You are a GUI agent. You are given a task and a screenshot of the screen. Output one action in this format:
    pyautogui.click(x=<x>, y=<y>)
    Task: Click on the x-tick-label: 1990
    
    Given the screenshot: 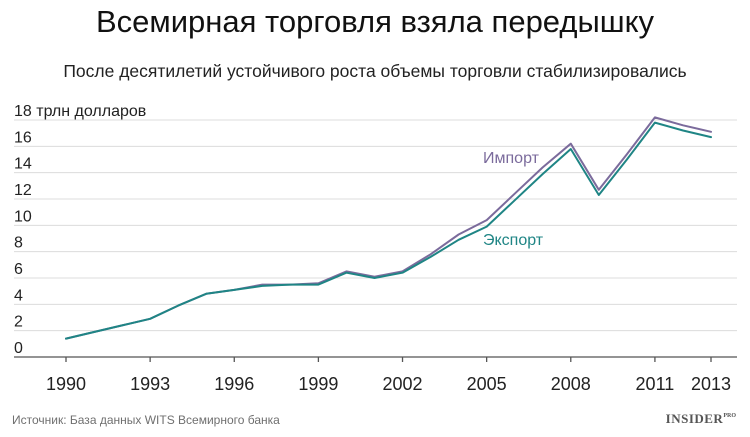 What is the action you would take?
    pyautogui.click(x=66, y=384)
    